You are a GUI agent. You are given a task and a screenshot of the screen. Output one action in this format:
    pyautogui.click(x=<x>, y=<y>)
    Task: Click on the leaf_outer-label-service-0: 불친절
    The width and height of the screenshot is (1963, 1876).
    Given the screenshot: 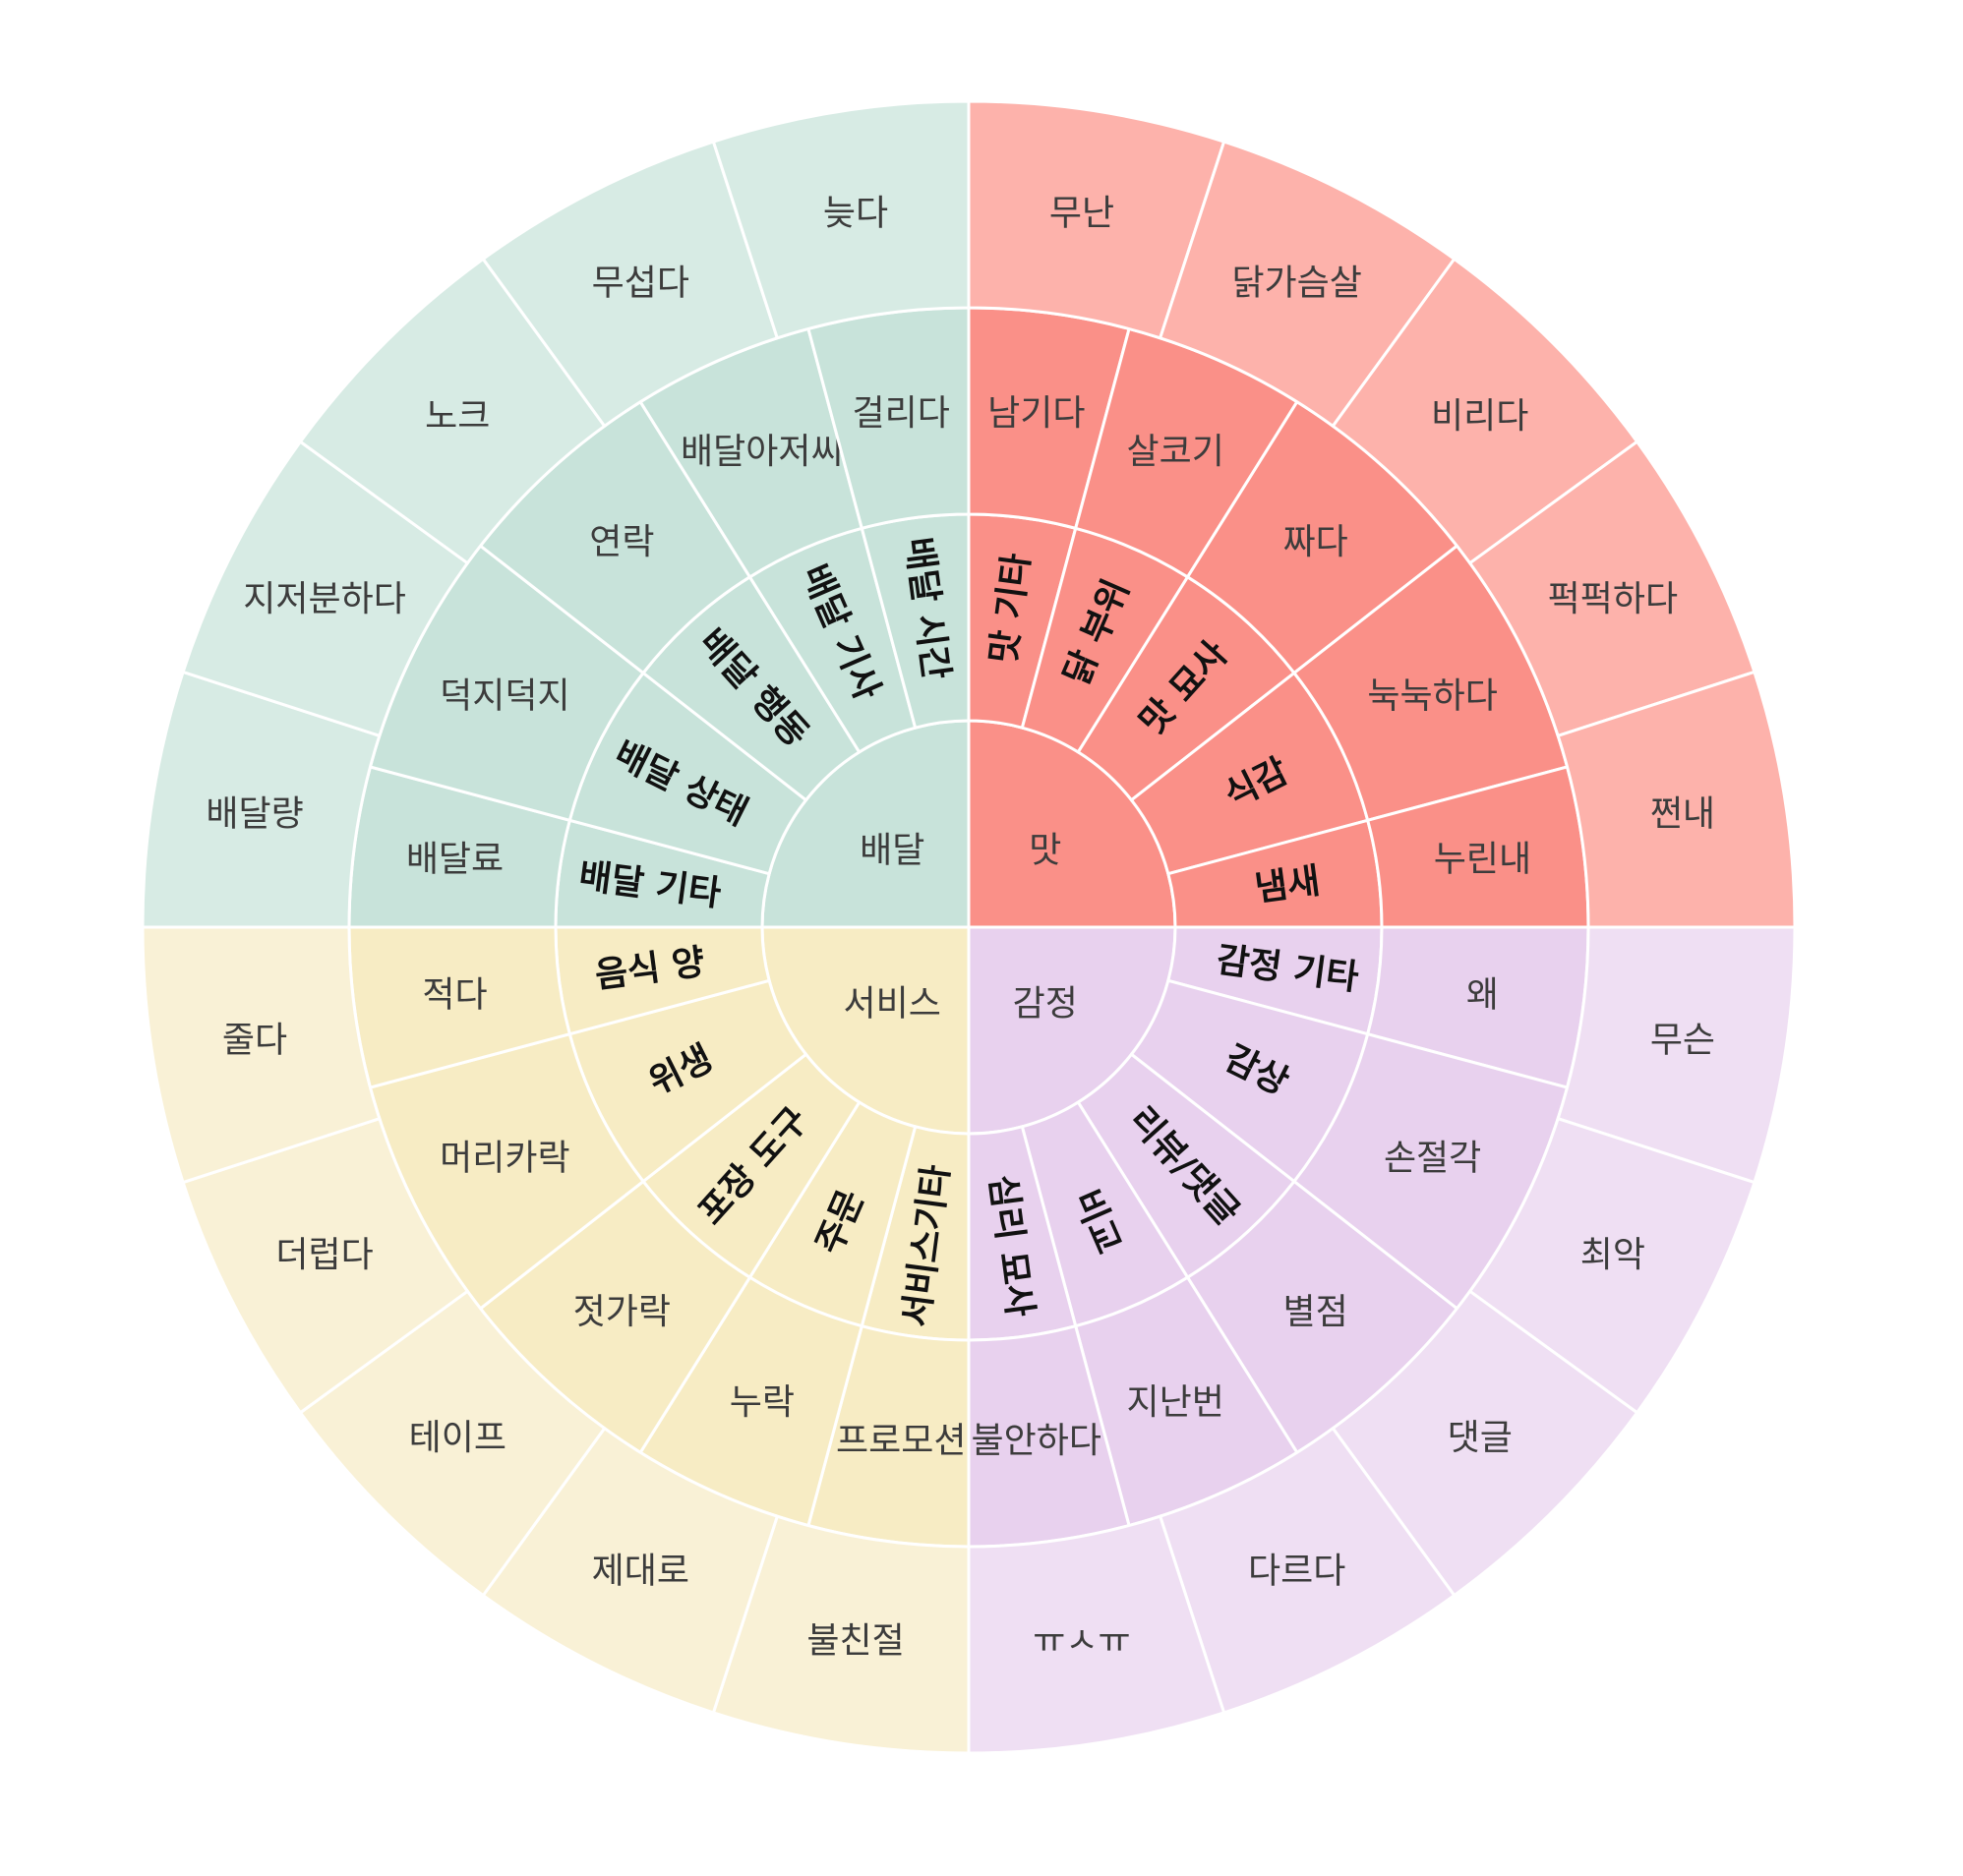 What is the action you would take?
    pyautogui.click(x=855, y=1640)
    